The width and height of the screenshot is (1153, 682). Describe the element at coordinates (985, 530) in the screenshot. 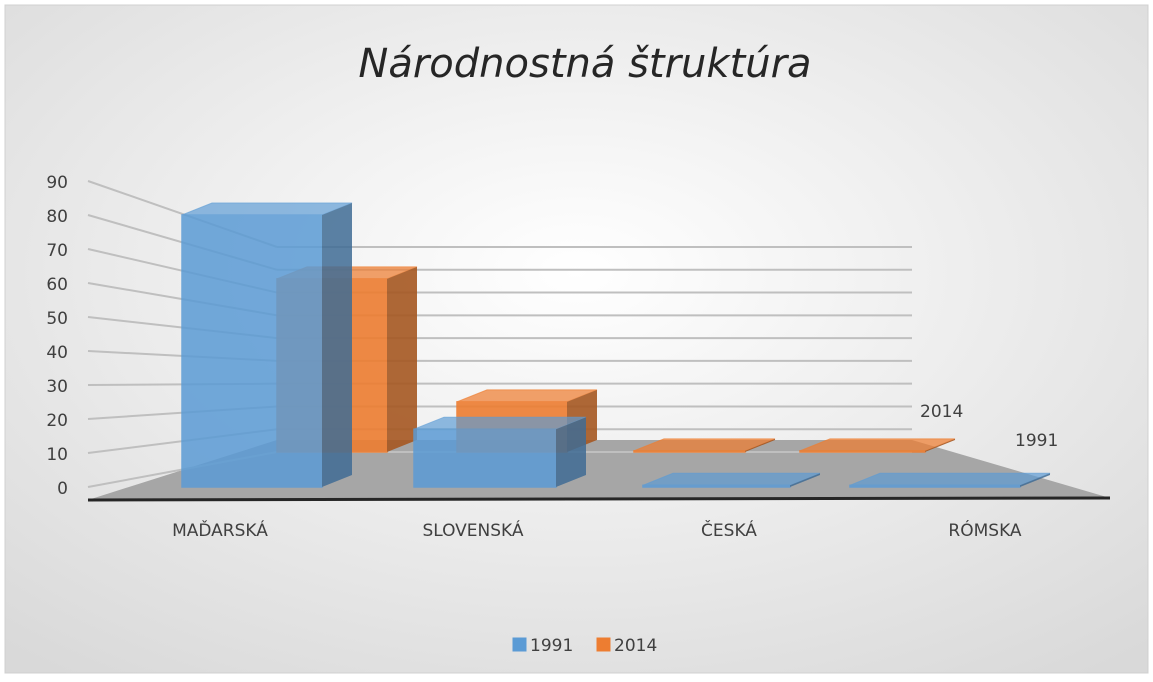

I see `x-tick-label: RÓMSKA` at that location.